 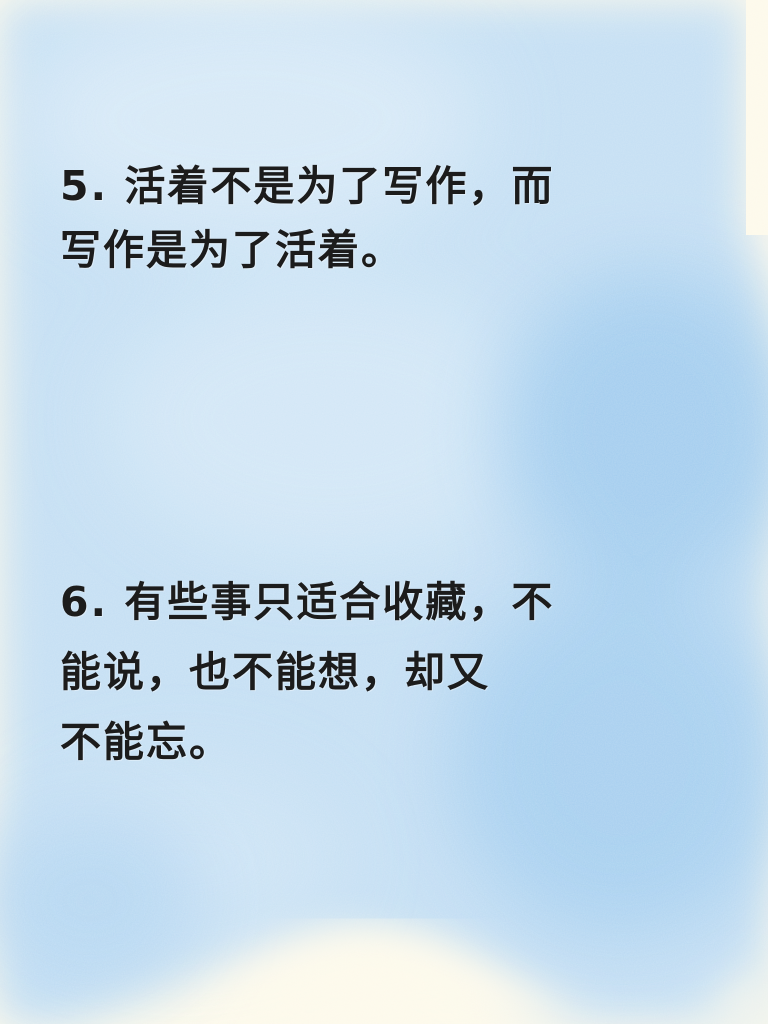 I want to click on quote-5: 5. 活着不是为了写作，而 写作是为了活着。, so click(x=307, y=218).